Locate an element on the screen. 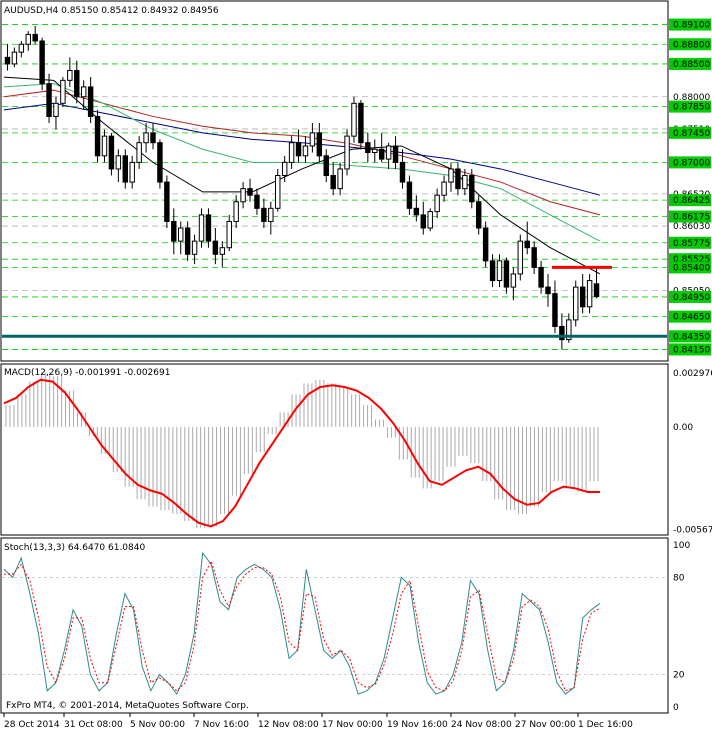  macd-tick-label: -0.005675 is located at coordinates (692, 531).